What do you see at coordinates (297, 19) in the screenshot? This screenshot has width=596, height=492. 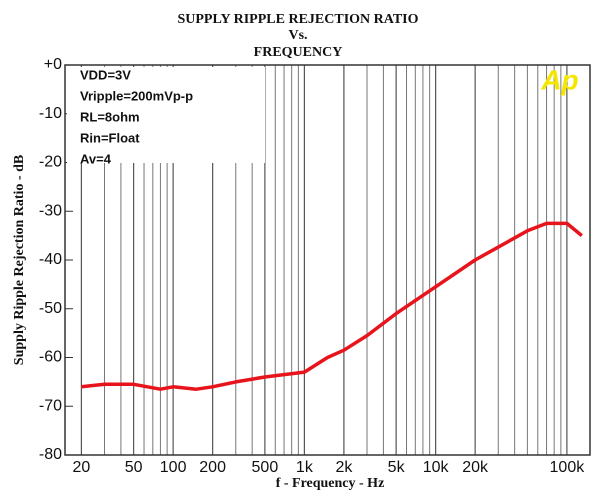 I see `chart-title: SUPPLY RIPPLE REJECTION RATIO` at bounding box center [297, 19].